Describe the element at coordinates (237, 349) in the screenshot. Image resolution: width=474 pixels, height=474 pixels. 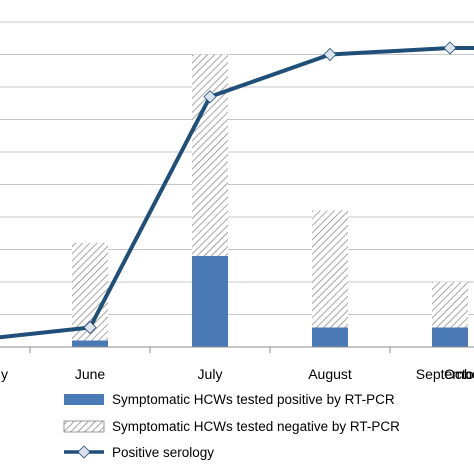
I see `x-axis` at that location.